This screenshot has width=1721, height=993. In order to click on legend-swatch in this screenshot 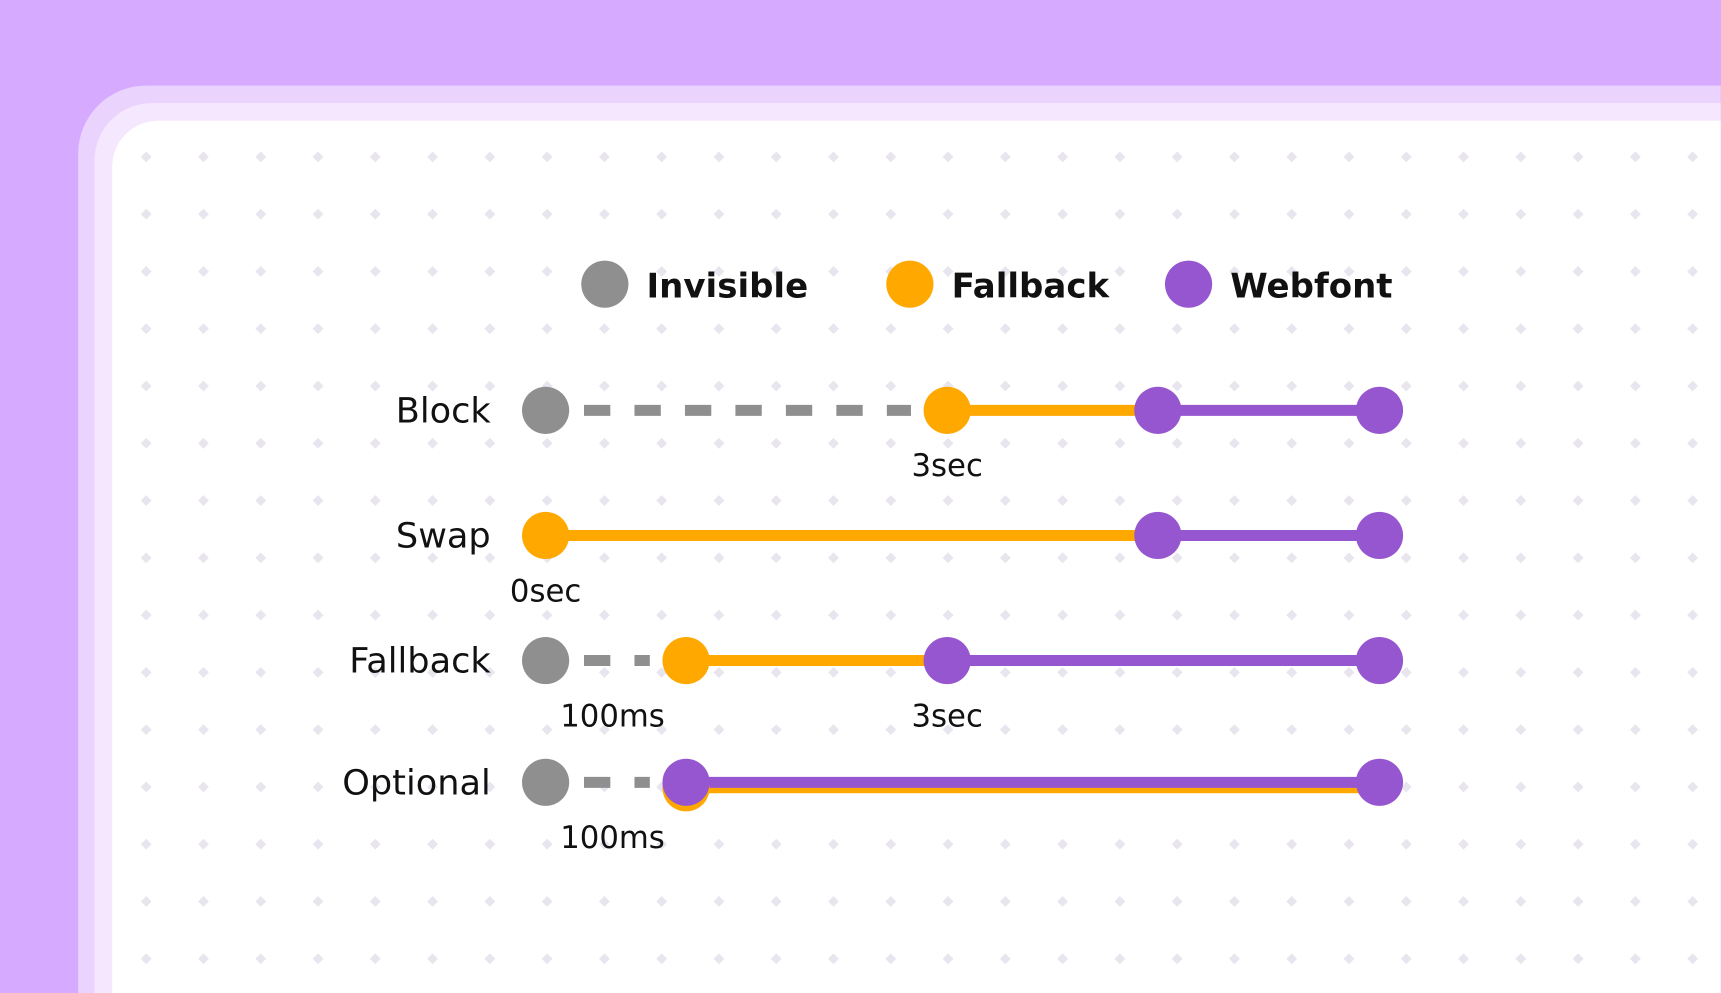, I will do `click(1188, 284)`.